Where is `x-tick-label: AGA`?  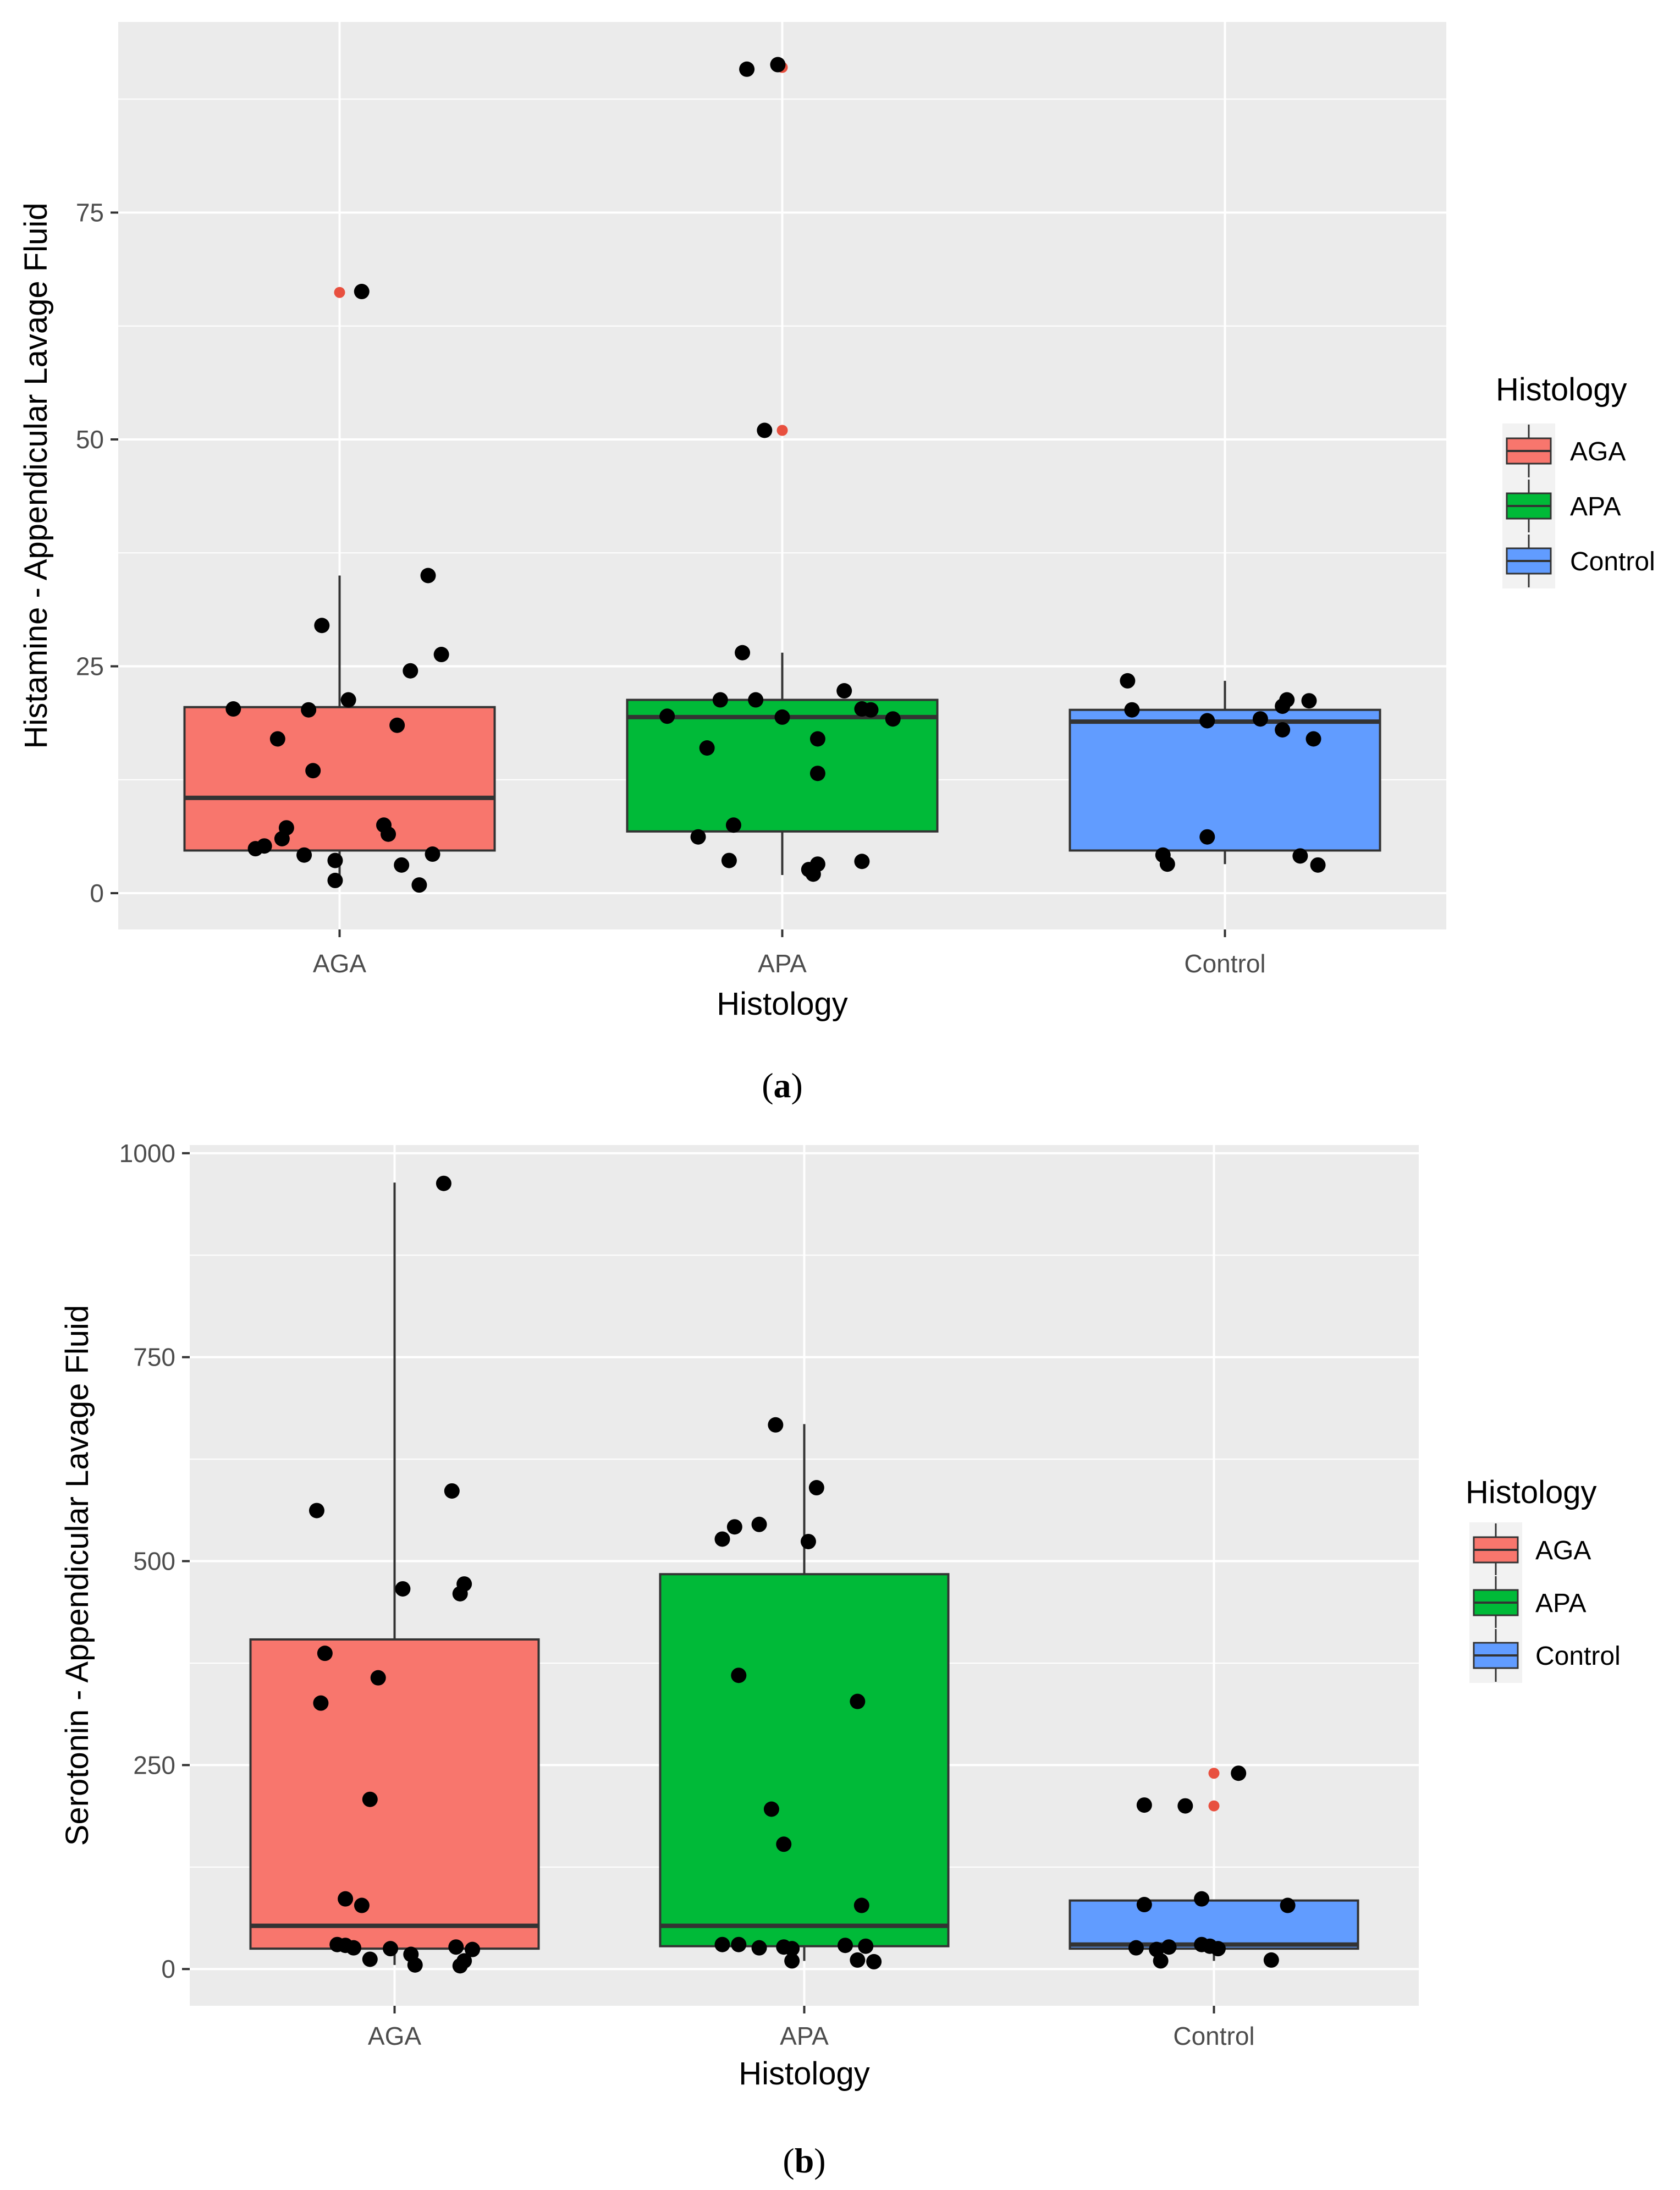
x-tick-label: AGA is located at coordinates (339, 964).